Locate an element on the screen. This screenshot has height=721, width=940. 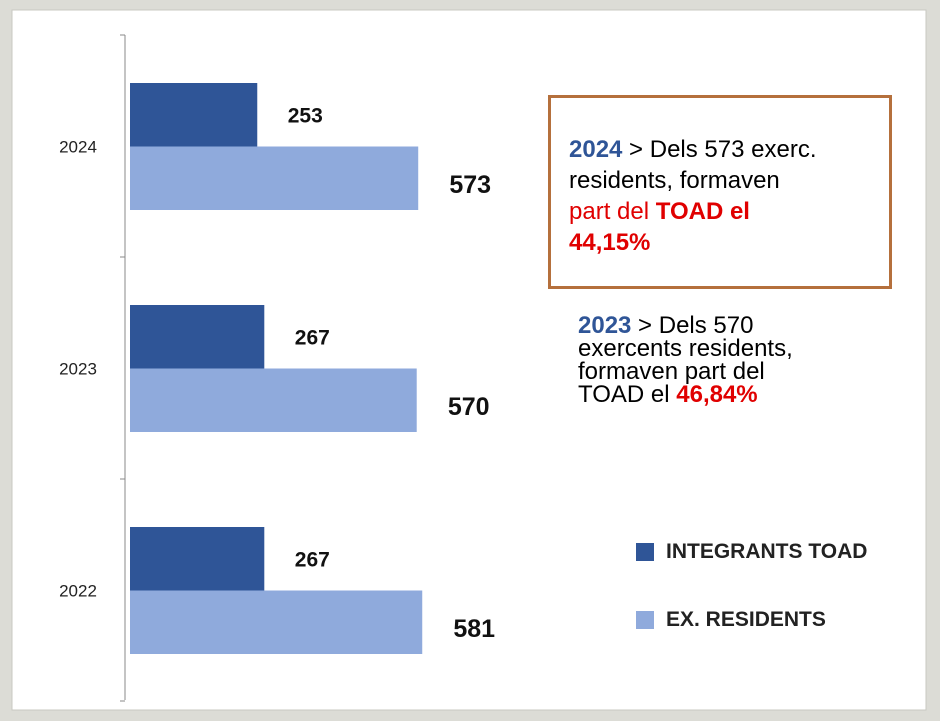
annotation-text: 46,84% is located at coordinates (717, 394).